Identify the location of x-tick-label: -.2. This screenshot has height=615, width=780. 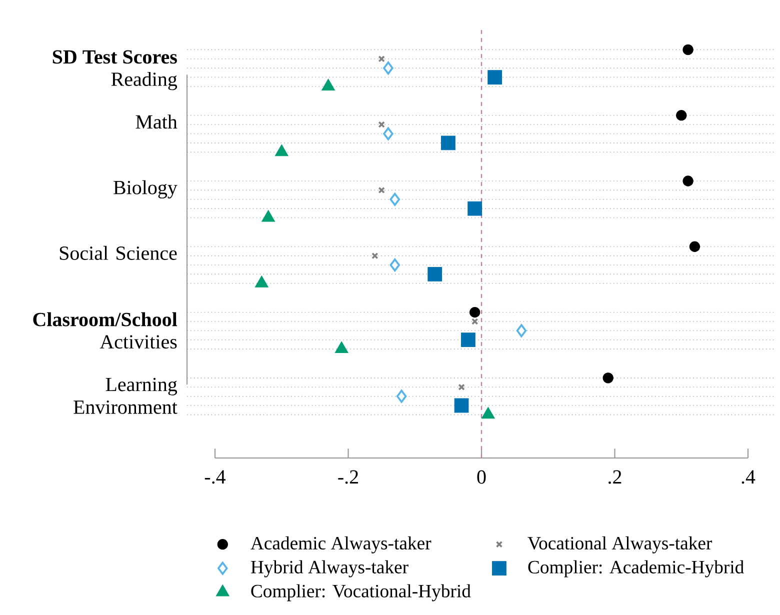
(348, 477).